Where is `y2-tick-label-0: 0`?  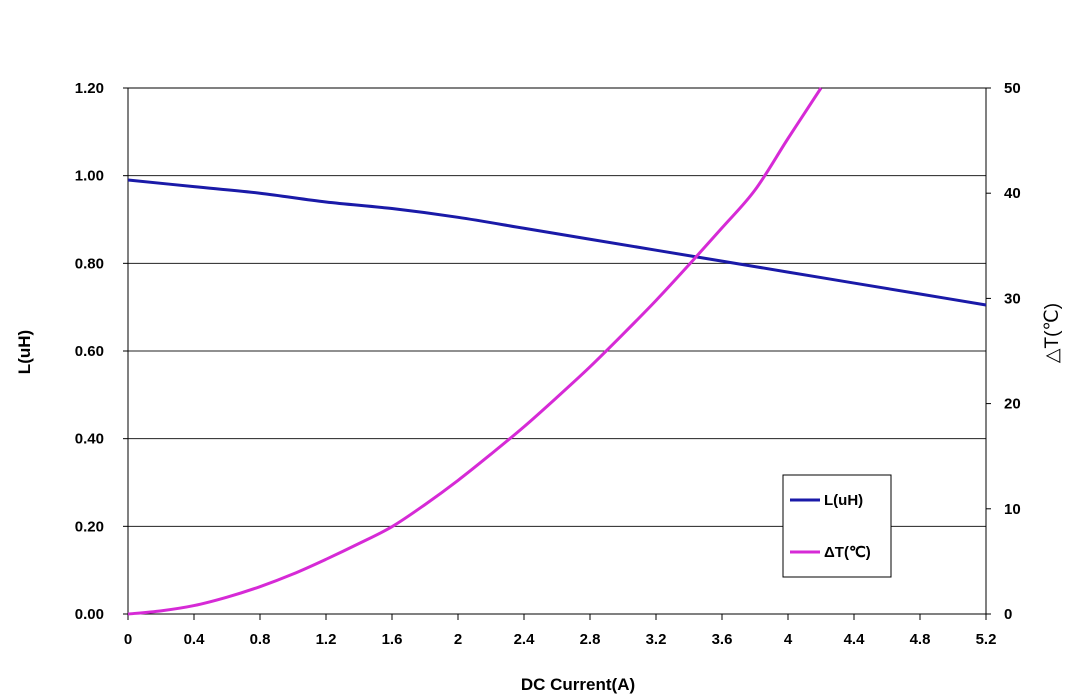 y2-tick-label-0: 0 is located at coordinates (1008, 614).